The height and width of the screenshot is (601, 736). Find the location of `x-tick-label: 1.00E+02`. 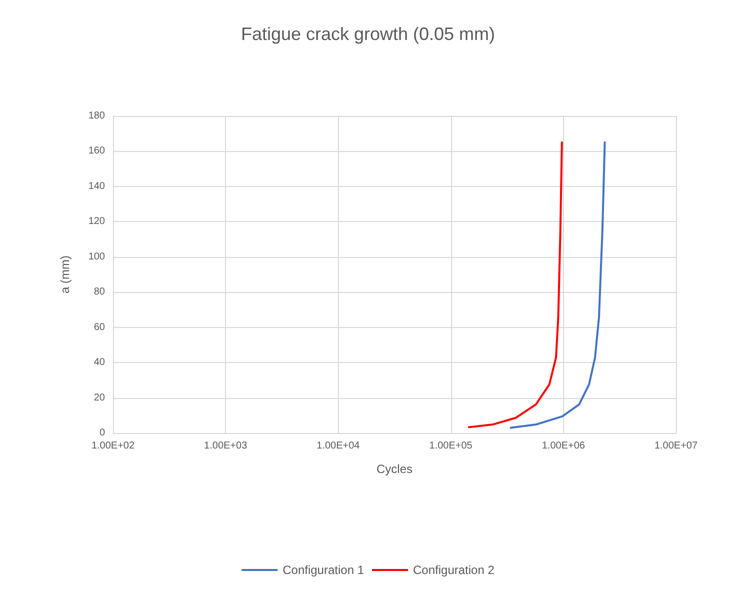

x-tick-label: 1.00E+02 is located at coordinates (113, 446).